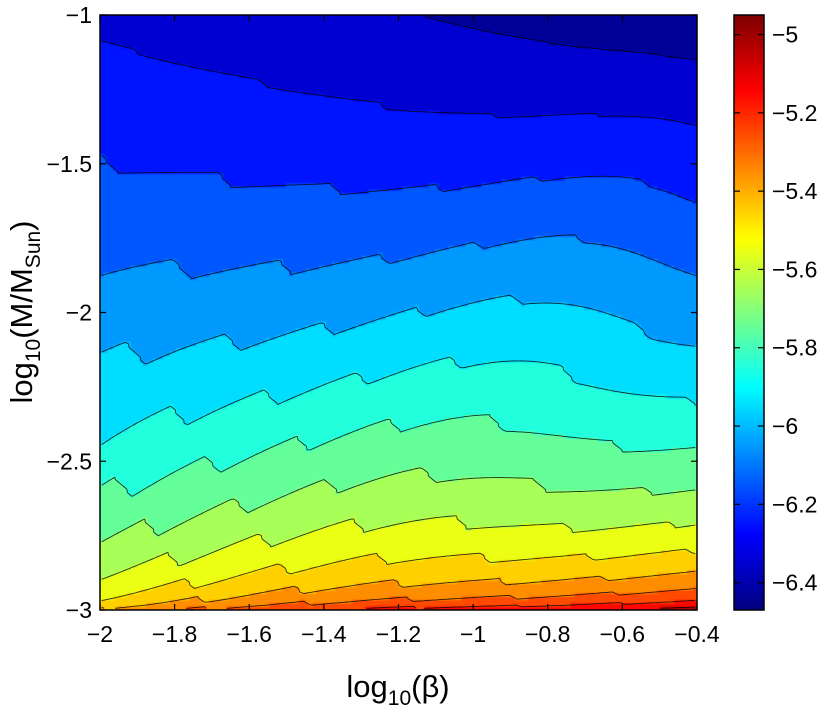 The image size is (831, 713). I want to click on y-axis-label: log10(M/MSun), so click(24, 311).